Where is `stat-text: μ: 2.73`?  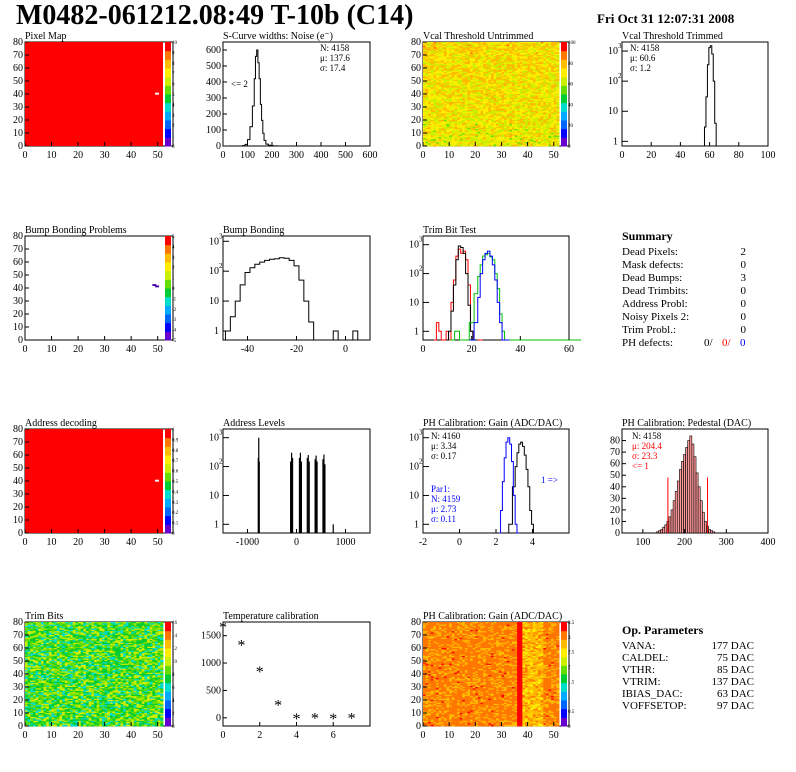 stat-text: μ: 2.73 is located at coordinates (444, 509).